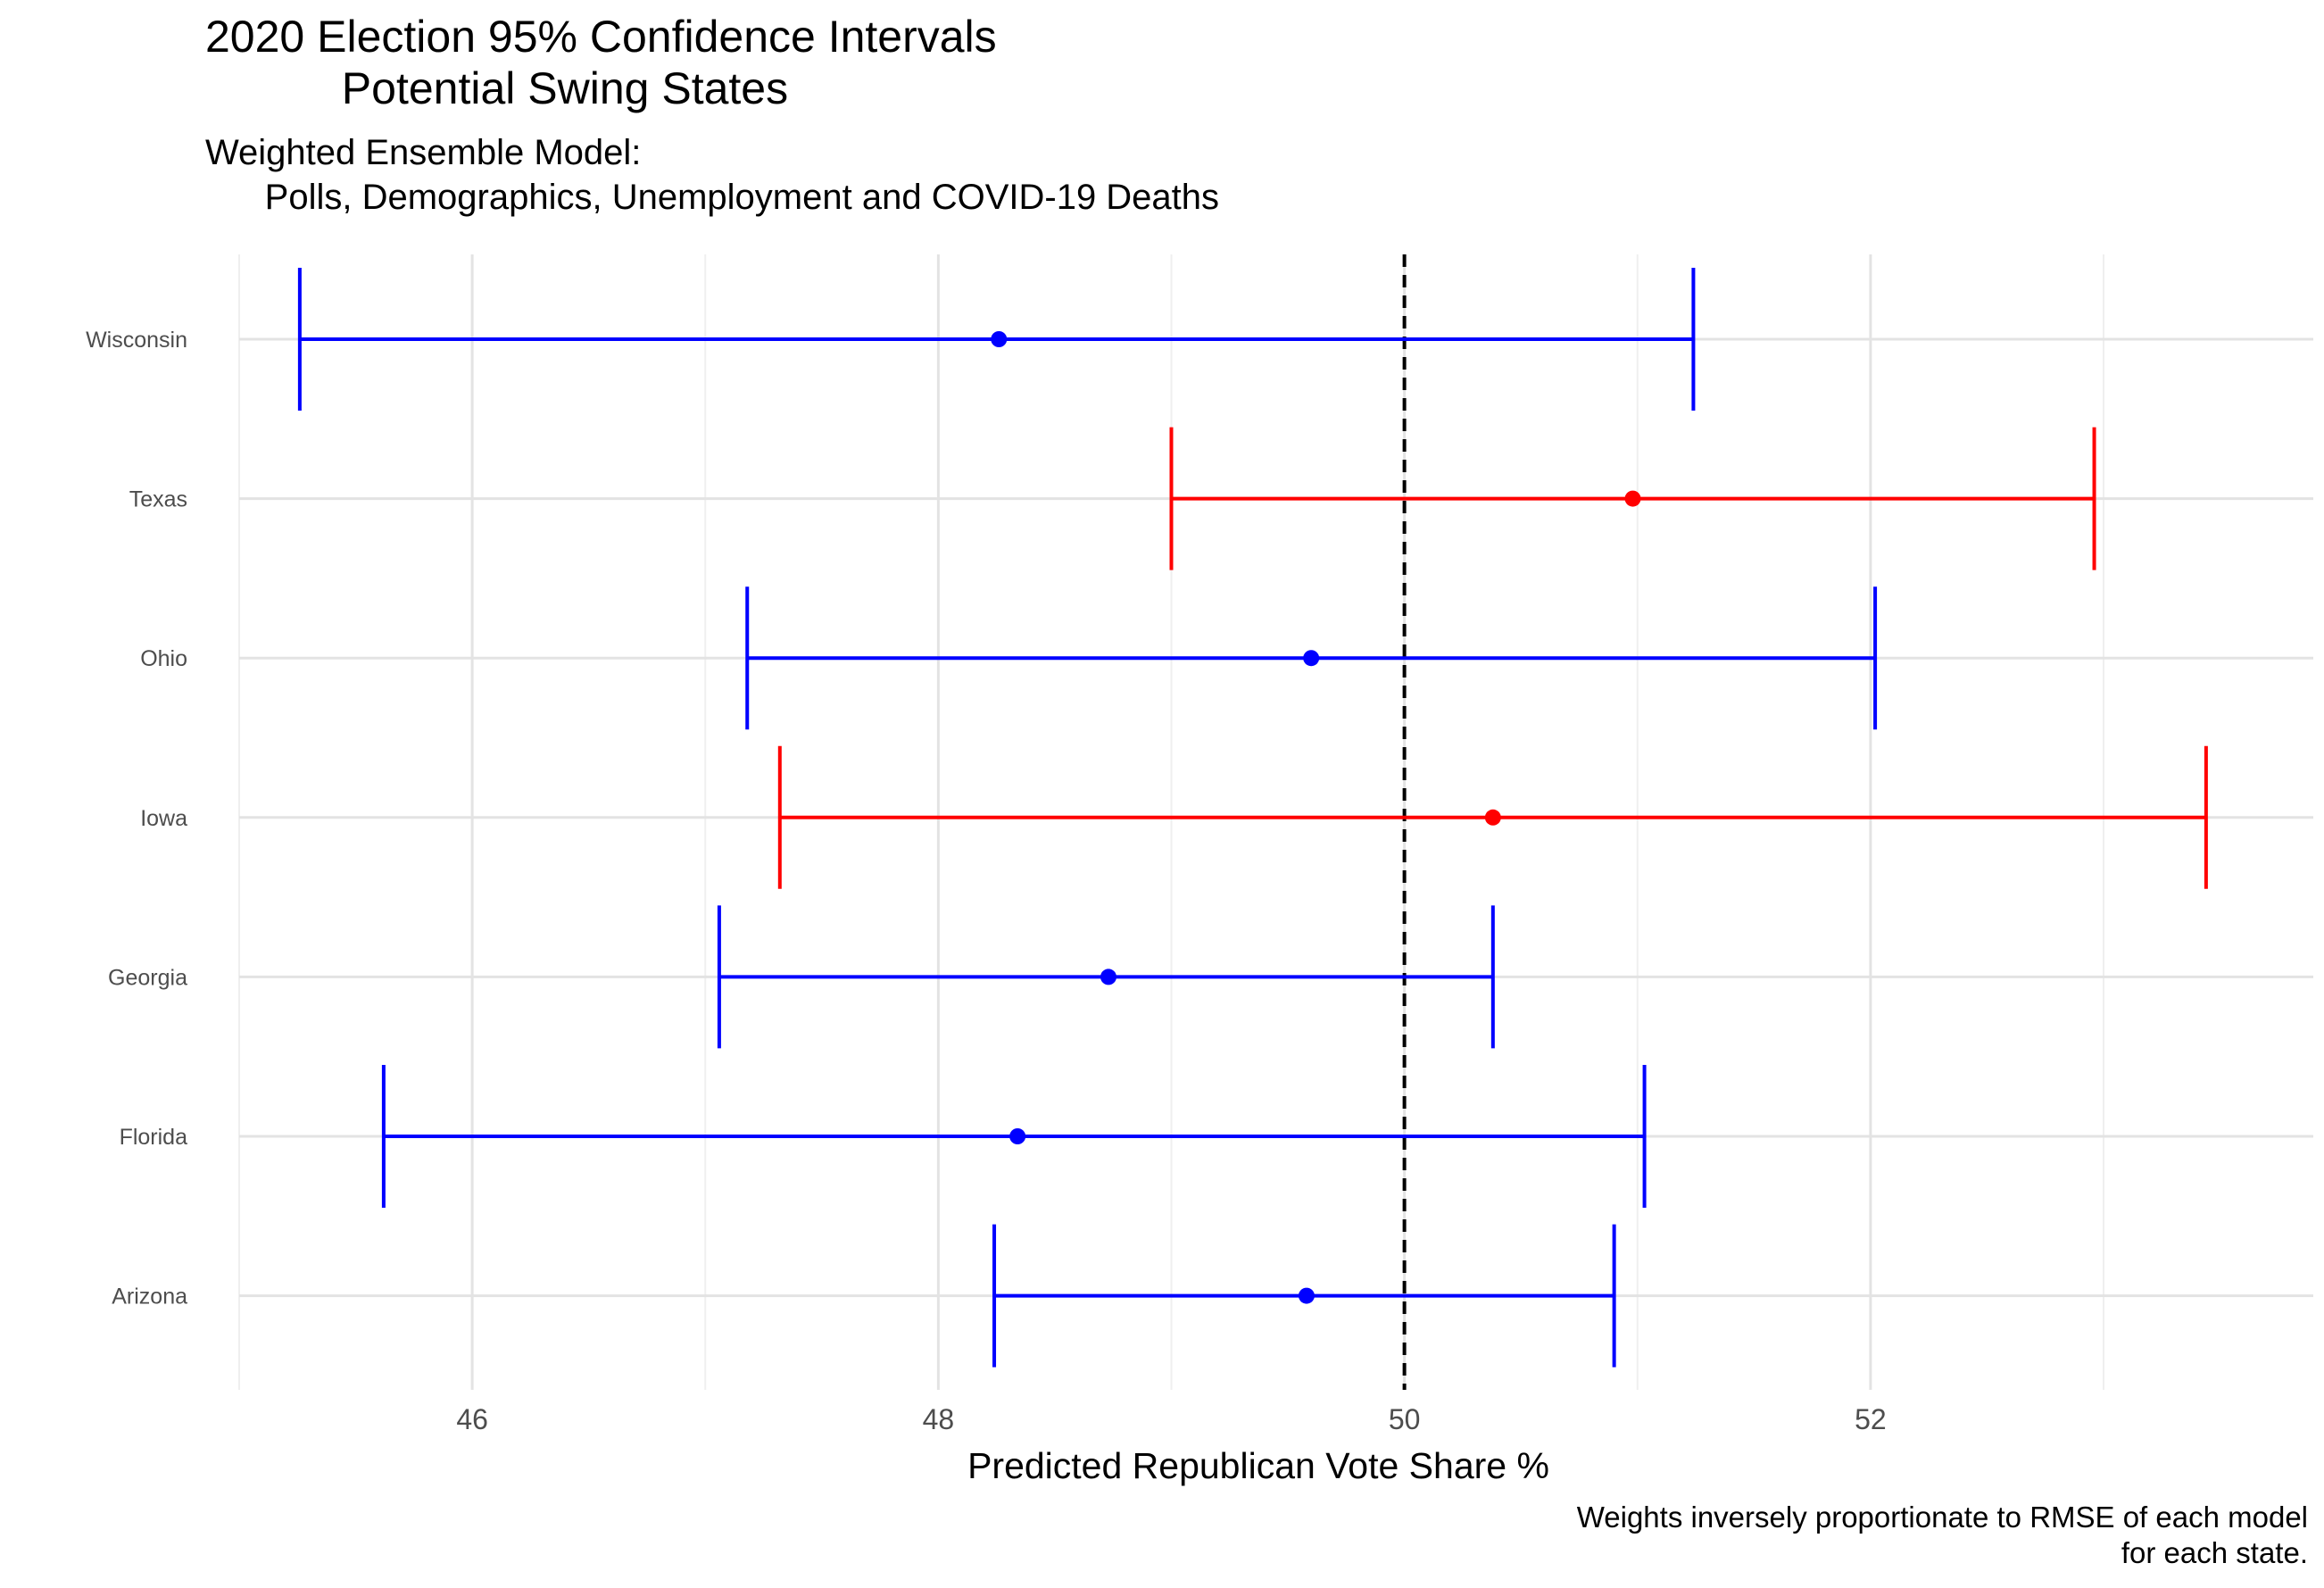 This screenshot has width=2324, height=1588. I want to click on x-tick-label: 48, so click(939, 1419).